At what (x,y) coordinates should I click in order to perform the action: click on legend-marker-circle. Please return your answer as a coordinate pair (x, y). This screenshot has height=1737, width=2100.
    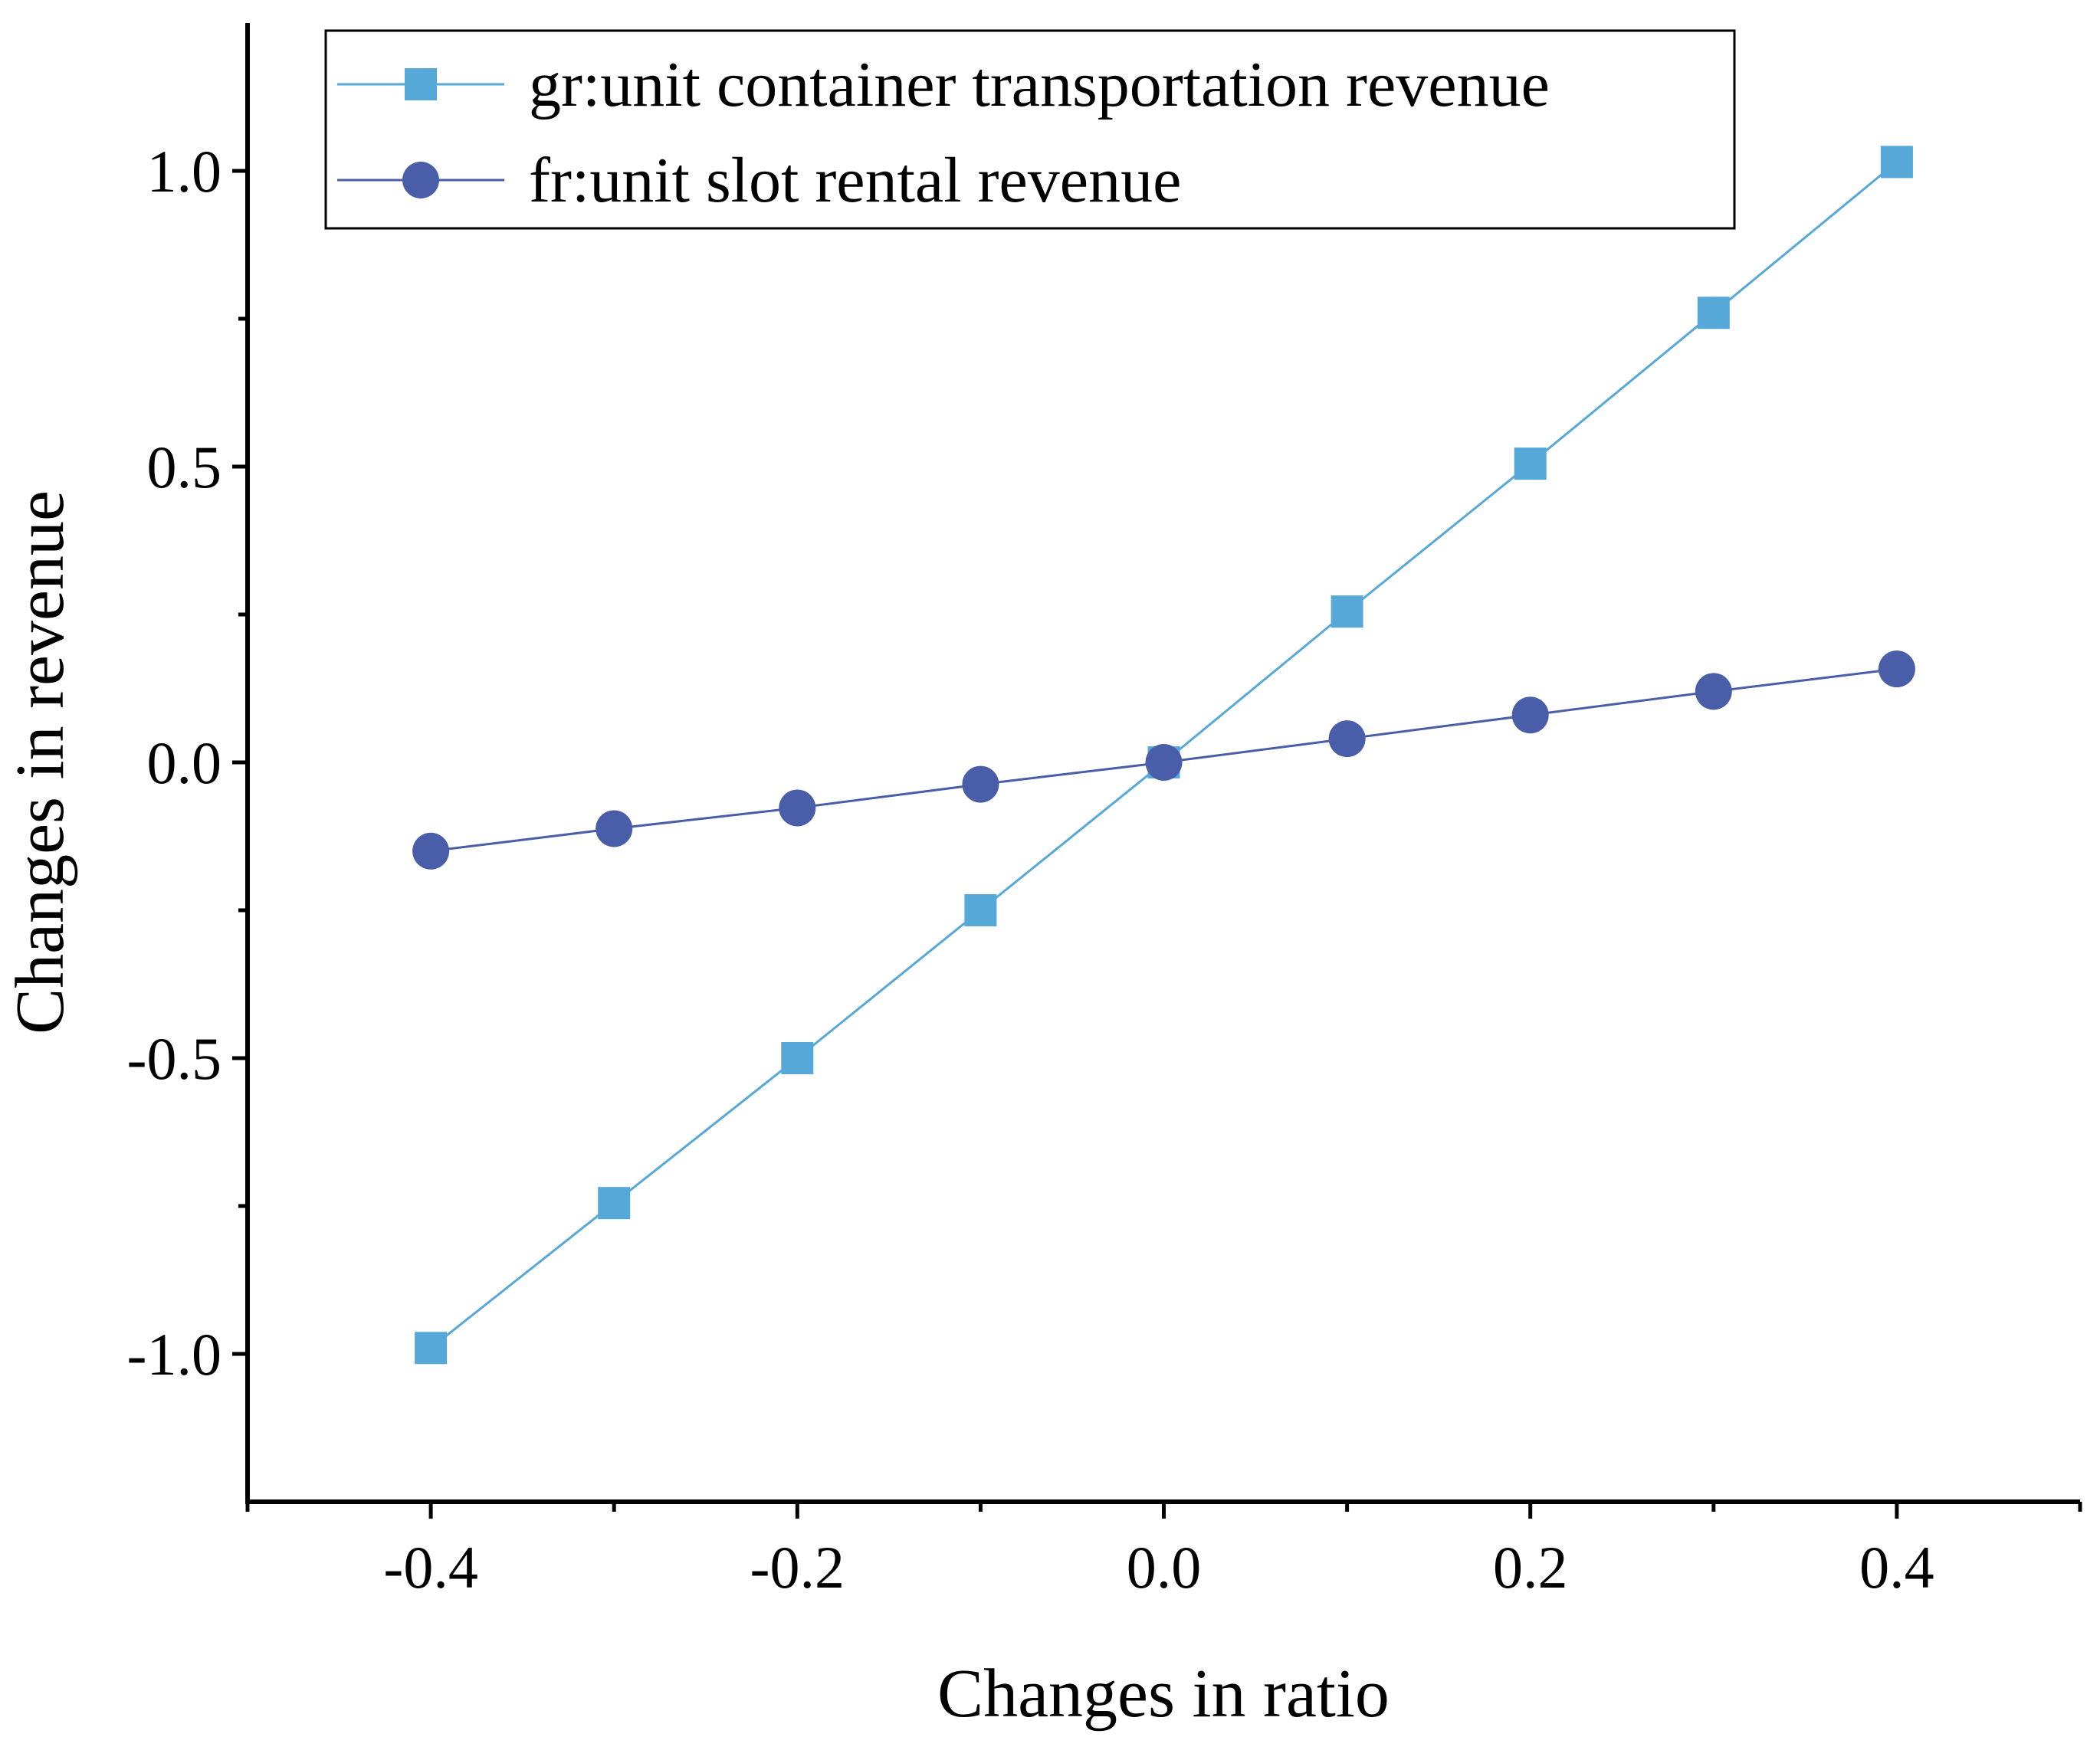
    Looking at the image, I should click on (420, 180).